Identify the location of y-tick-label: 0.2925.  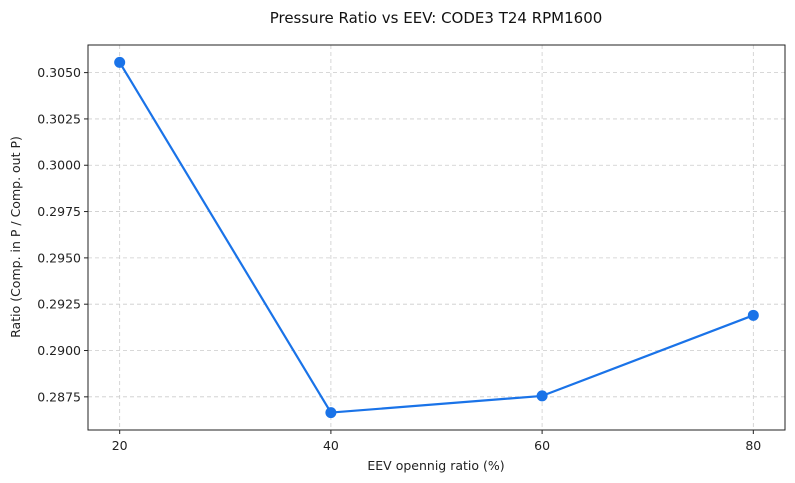
(59, 304).